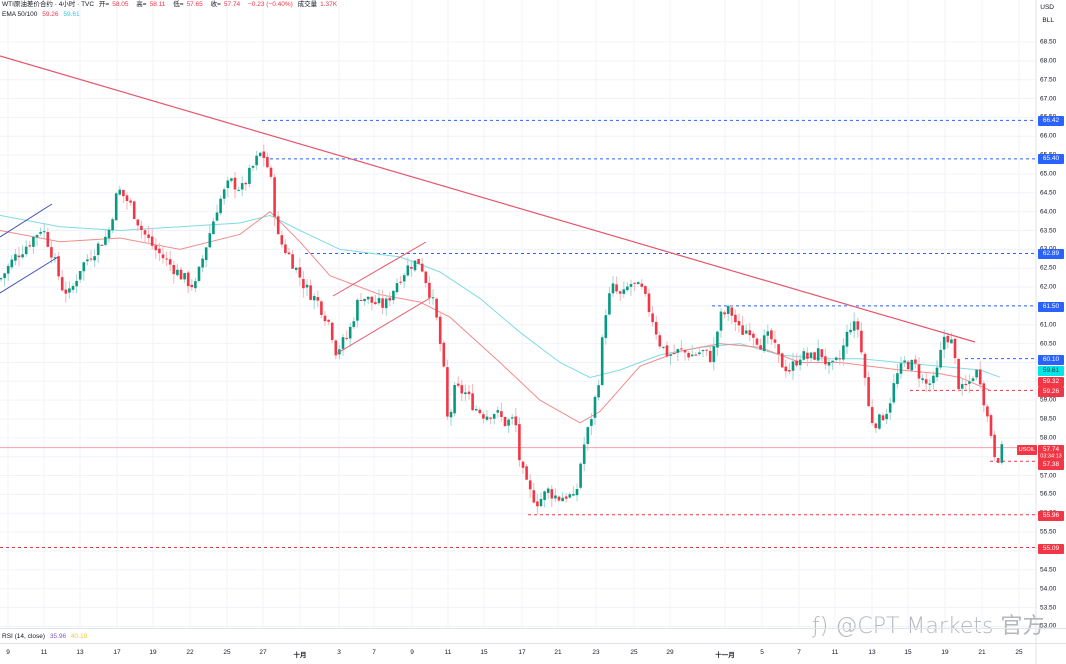 This screenshot has width=1066, height=664. Describe the element at coordinates (1048, 287) in the screenshot. I see `price-tick: 62.00` at that location.